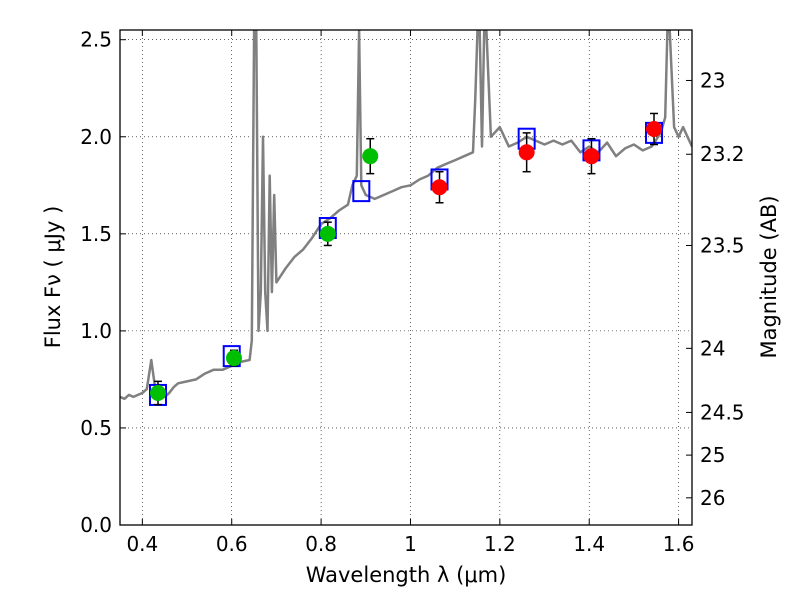 The width and height of the screenshot is (800, 600). I want to click on x-tick-label: 1.6, so click(679, 544).